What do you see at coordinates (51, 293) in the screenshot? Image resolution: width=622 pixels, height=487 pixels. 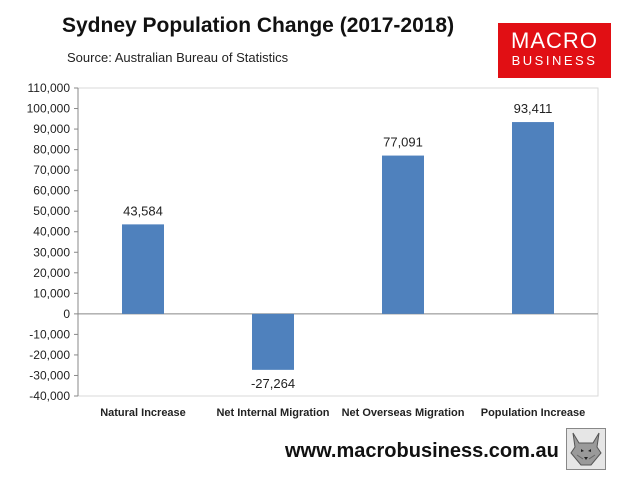 I see `y-tick-label: 10,000` at bounding box center [51, 293].